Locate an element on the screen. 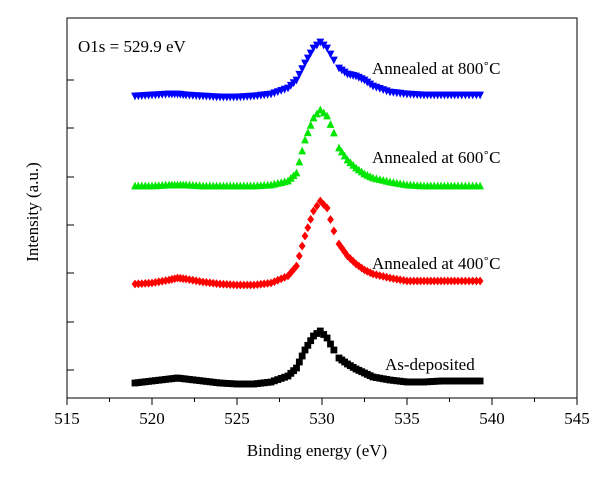  x-axis-title: Binding energy (eV) is located at coordinates (317, 450).